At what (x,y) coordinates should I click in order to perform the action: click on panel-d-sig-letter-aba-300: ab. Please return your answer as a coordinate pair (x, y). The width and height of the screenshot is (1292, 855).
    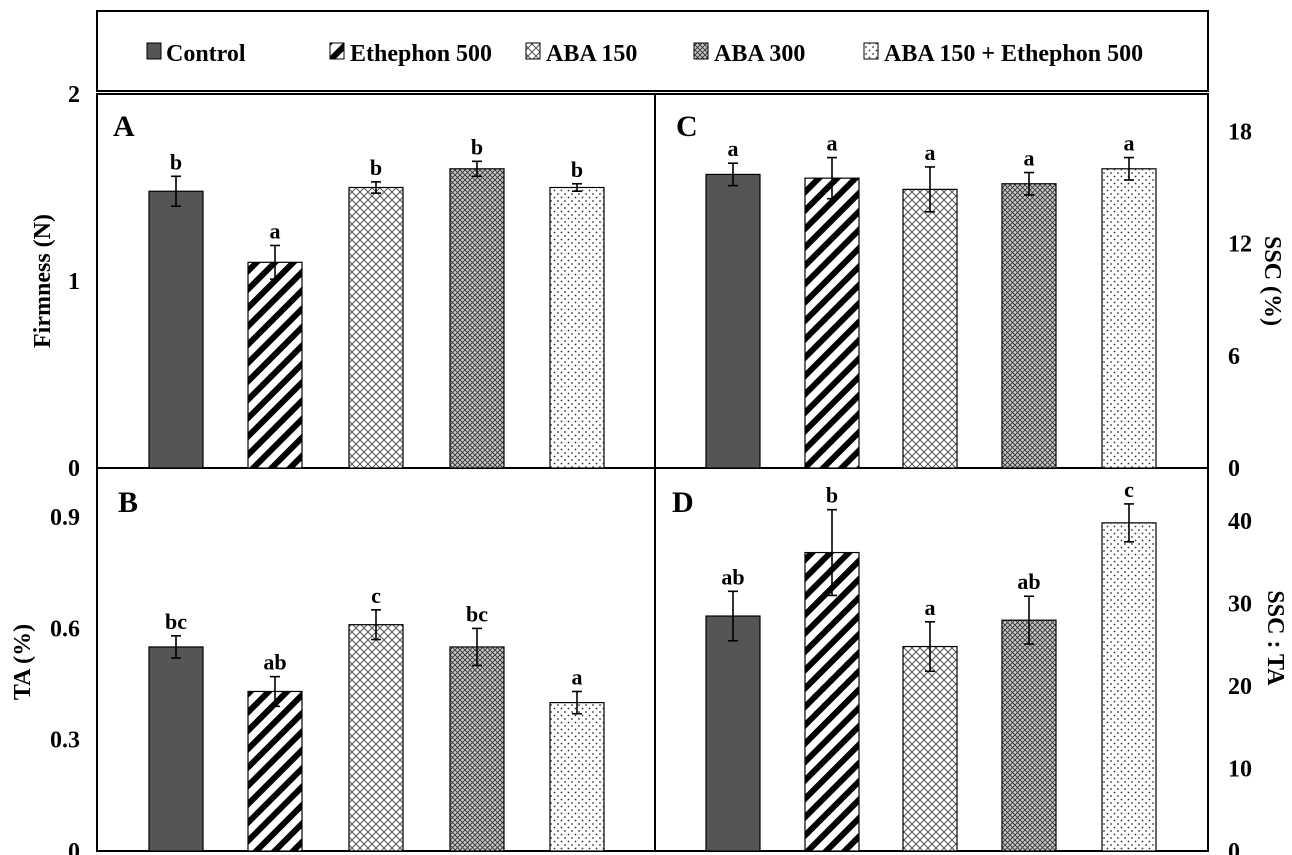
    Looking at the image, I should click on (1028, 581).